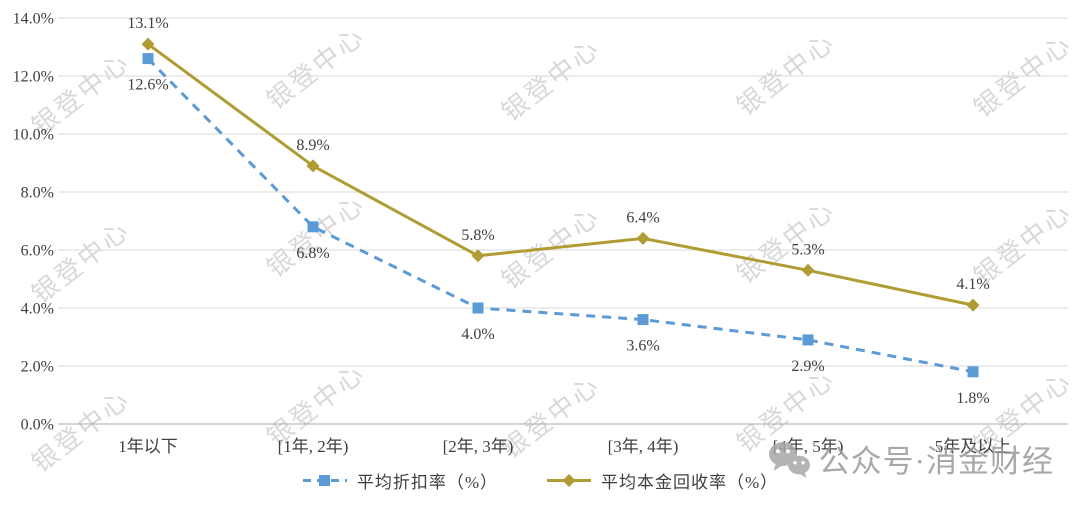  I want to click on x-category-label: [1年, 2年), so click(313, 446).